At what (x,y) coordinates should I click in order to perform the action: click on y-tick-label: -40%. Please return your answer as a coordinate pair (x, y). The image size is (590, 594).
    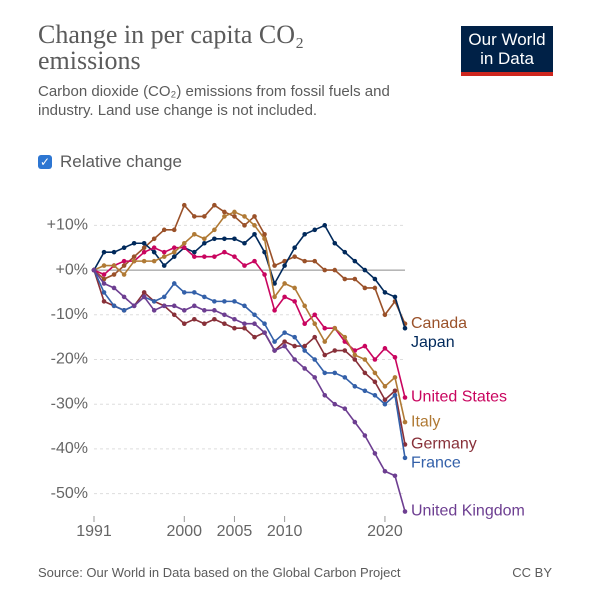
    Looking at the image, I should click on (69, 448).